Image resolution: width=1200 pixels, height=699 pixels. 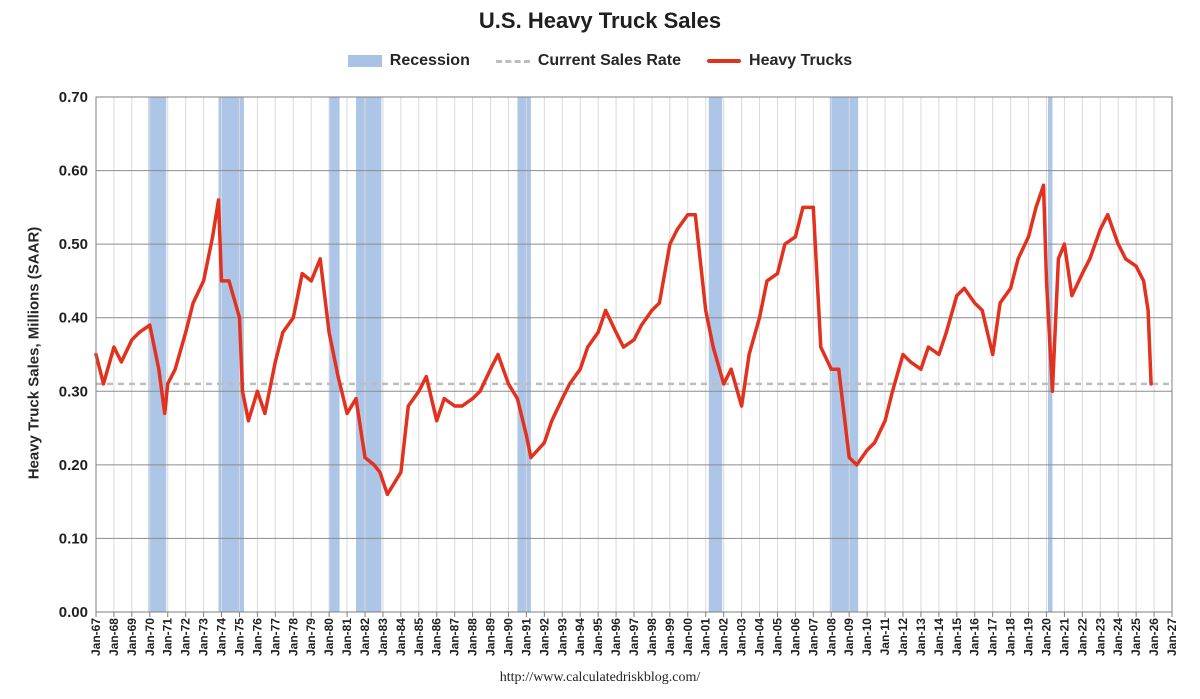 I want to click on x-tick-label: Jan-24, so click(x=1118, y=637).